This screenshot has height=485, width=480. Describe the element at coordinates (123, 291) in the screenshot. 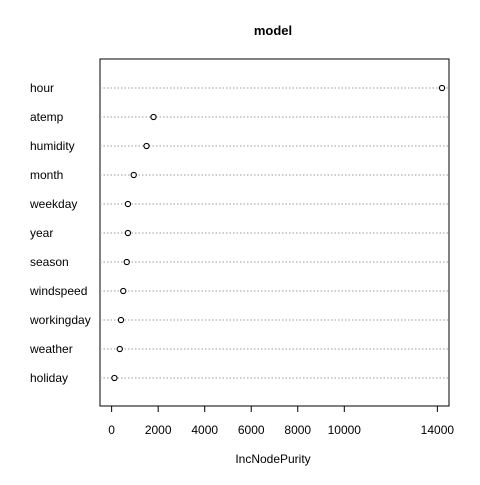

I see `point-windspeed` at that location.